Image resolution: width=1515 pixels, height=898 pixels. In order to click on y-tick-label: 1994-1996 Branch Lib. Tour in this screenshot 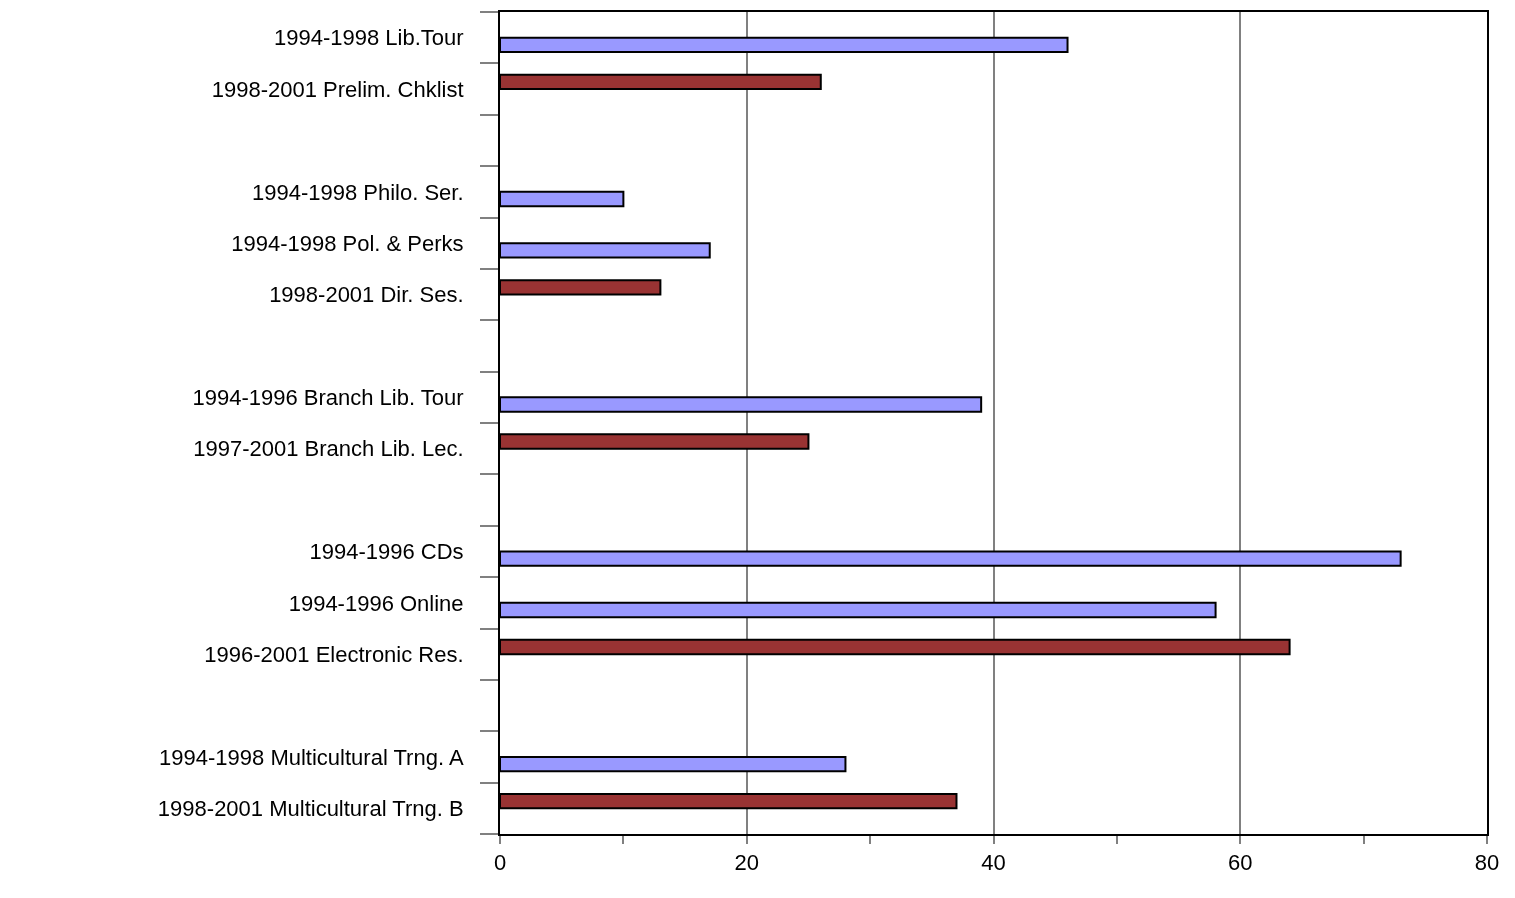, I will do `click(328, 398)`.